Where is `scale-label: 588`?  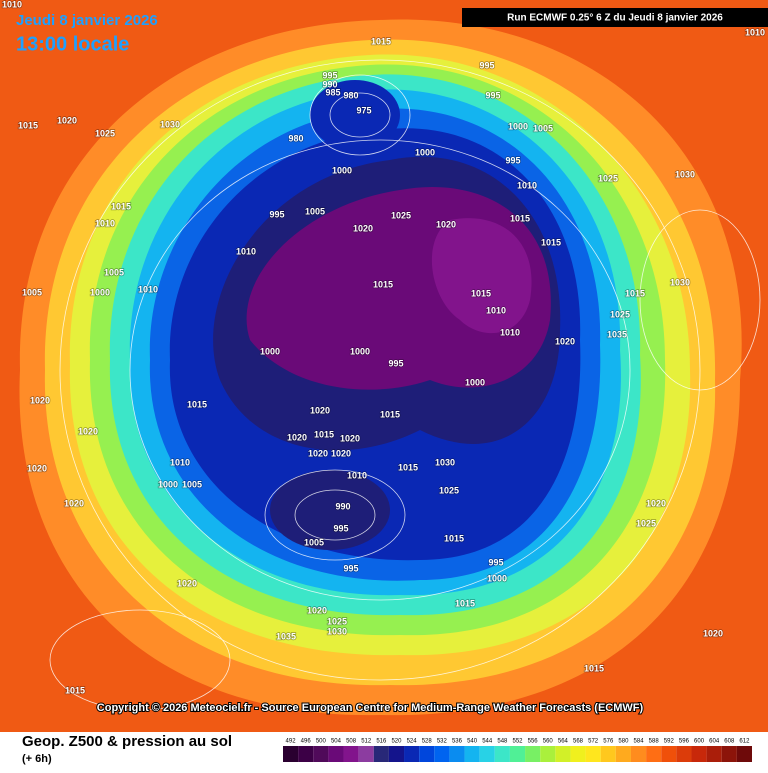 scale-label: 588 is located at coordinates (654, 742).